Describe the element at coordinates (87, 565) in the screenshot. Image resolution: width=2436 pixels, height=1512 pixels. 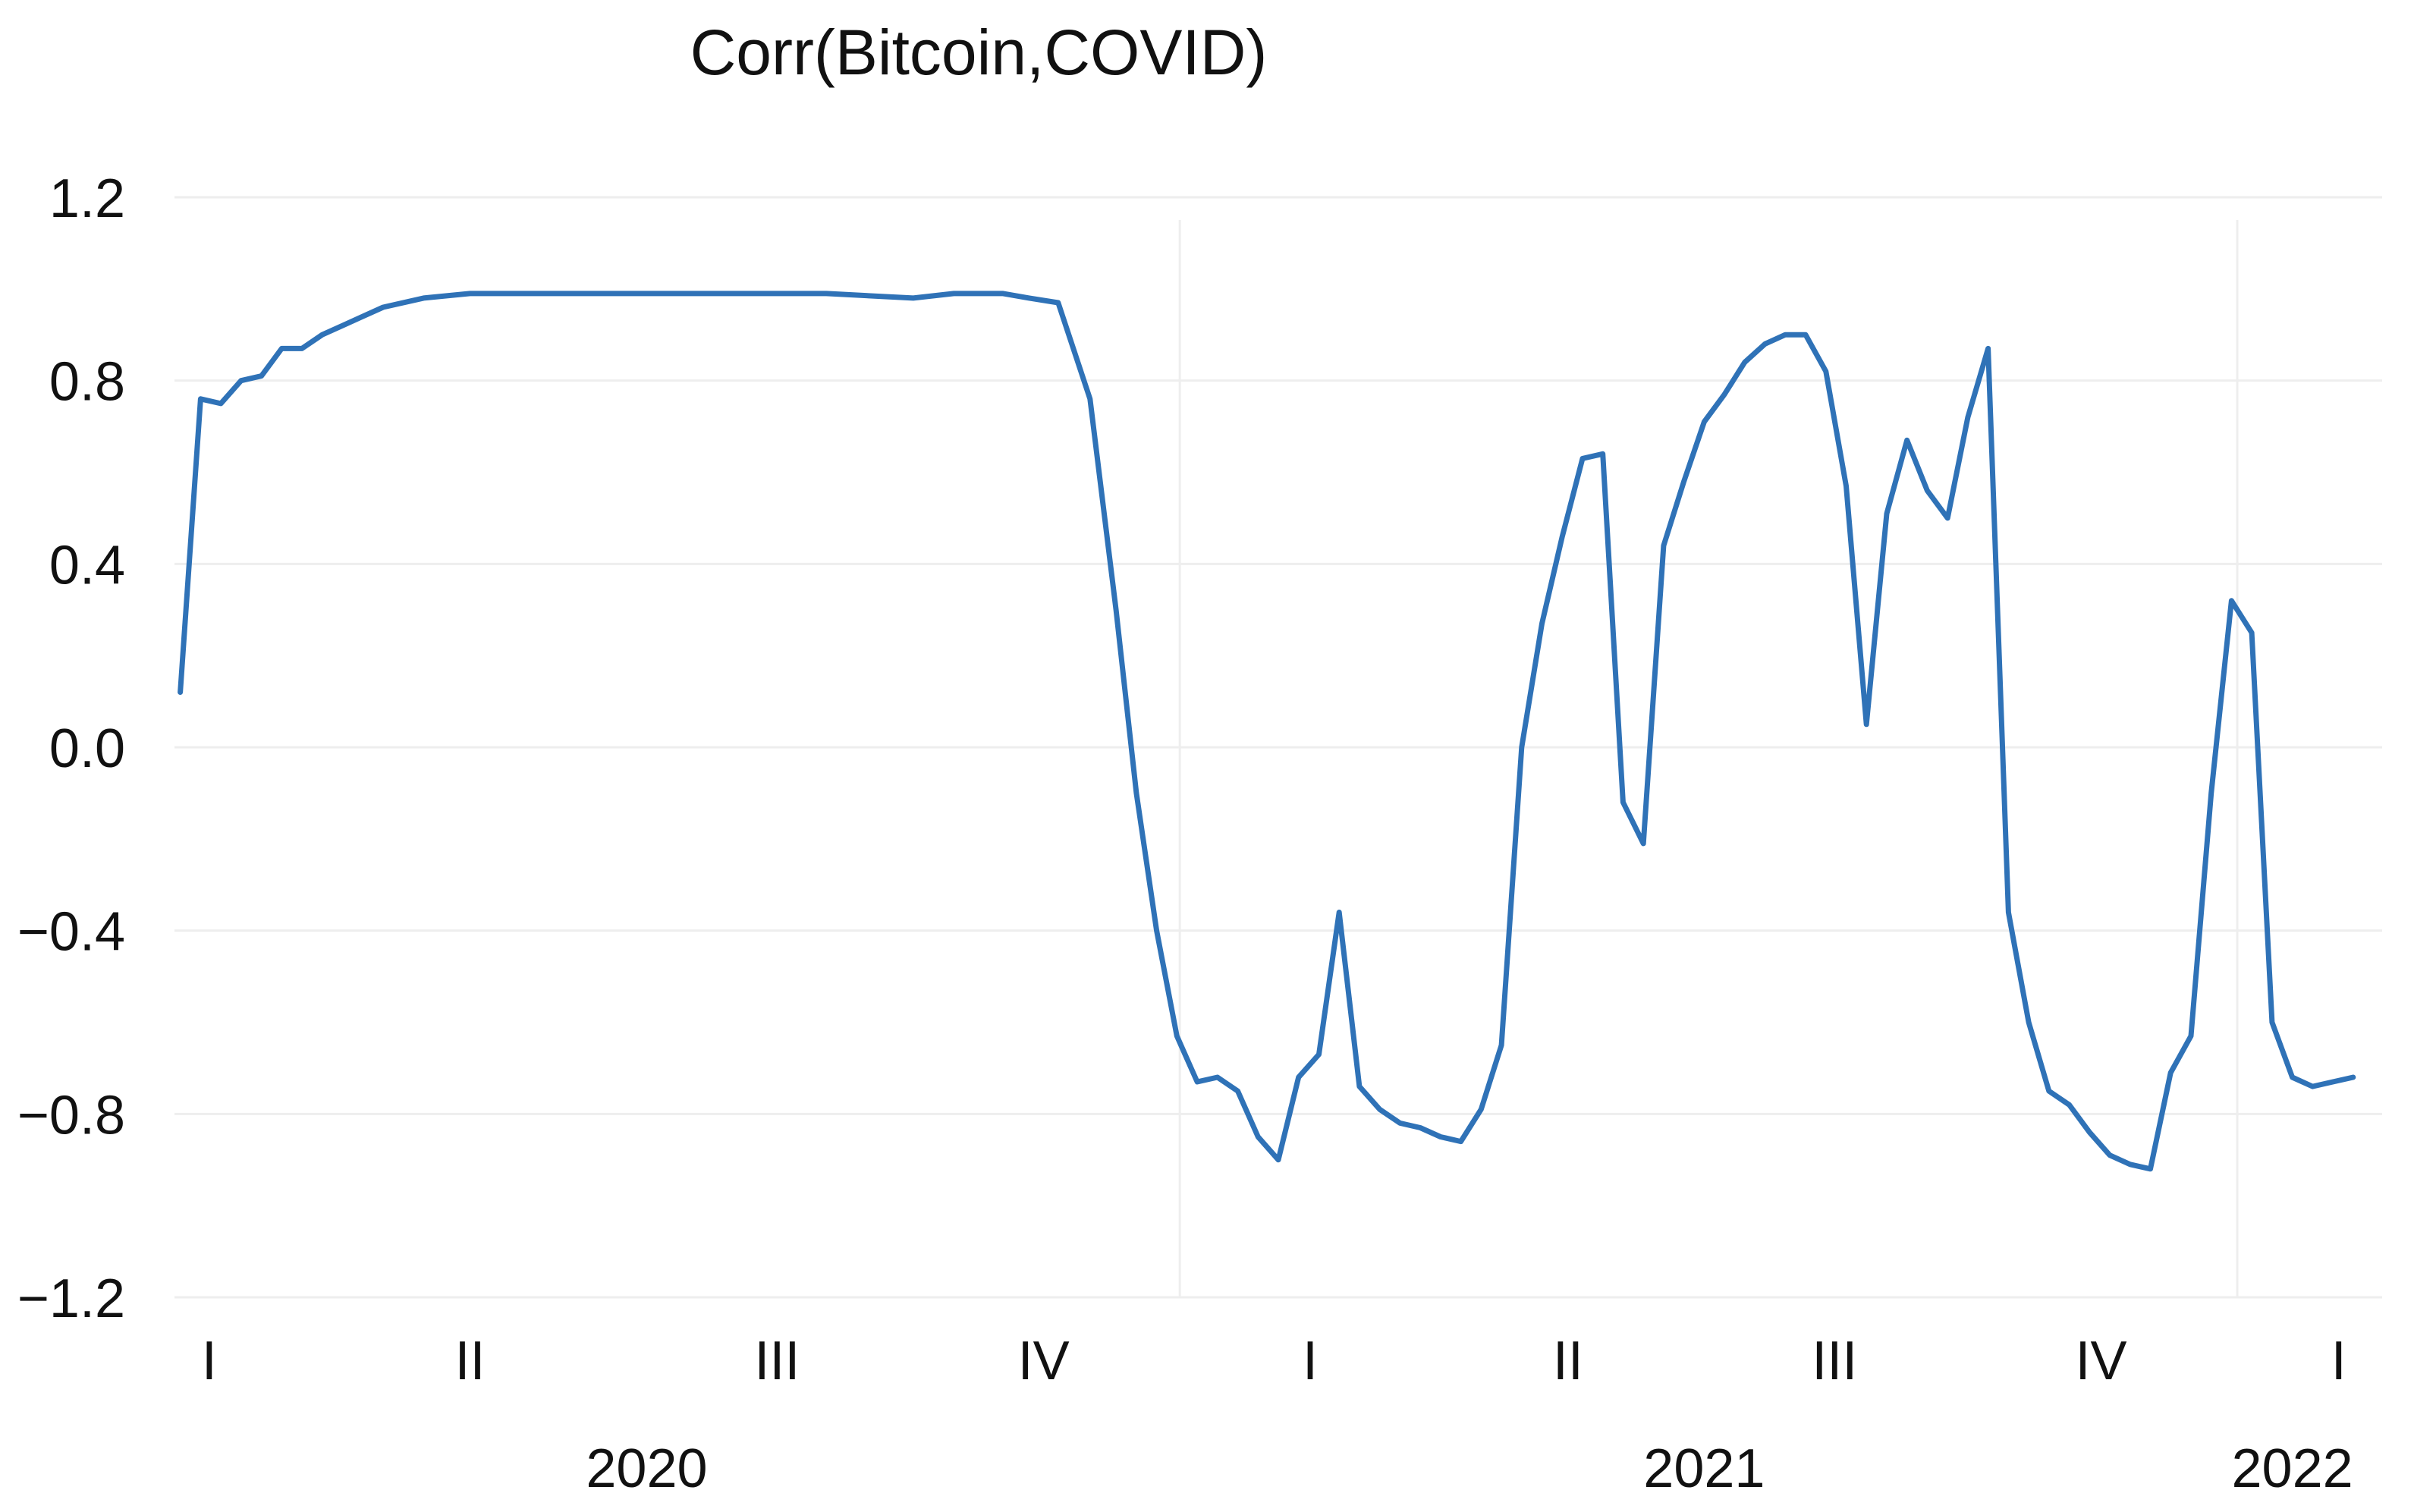
I see `y-tick-label: 0.4` at that location.